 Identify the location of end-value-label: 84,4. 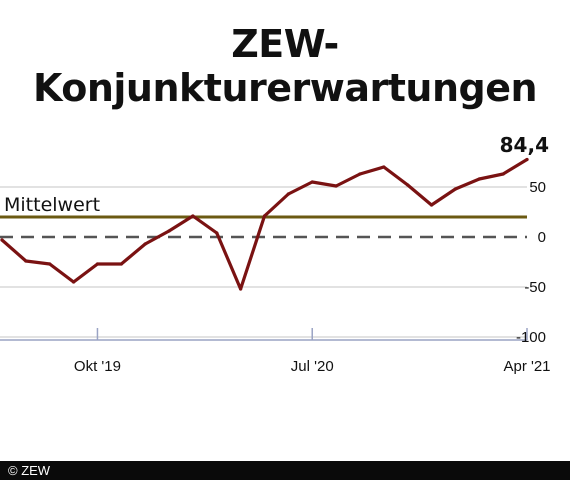
(524, 145).